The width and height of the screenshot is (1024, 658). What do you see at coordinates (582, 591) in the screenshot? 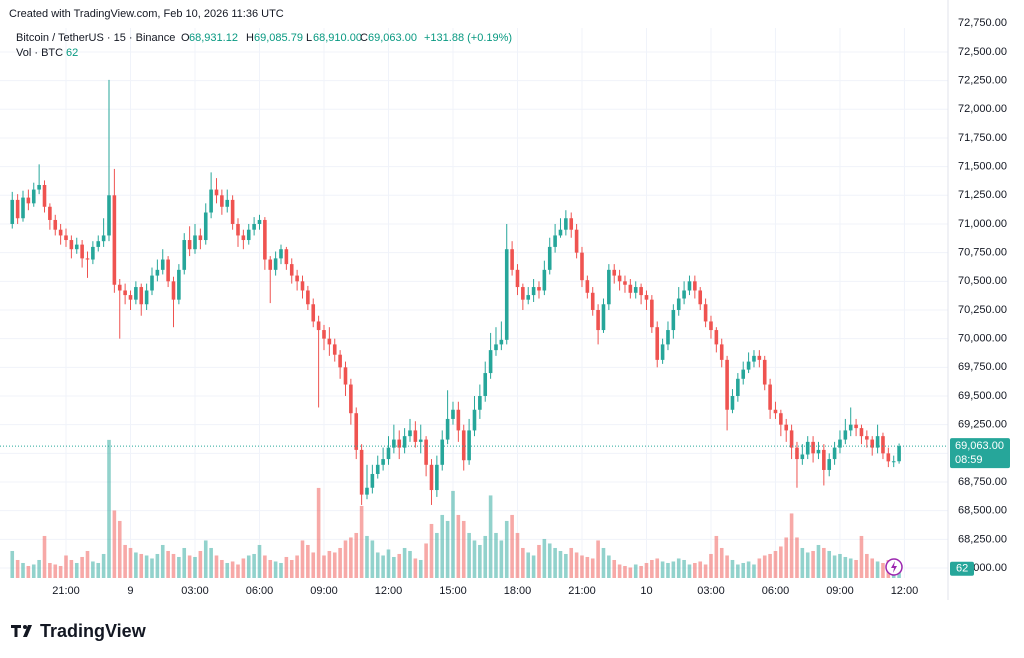
I see `x-tick-label: 21:00` at bounding box center [582, 591].